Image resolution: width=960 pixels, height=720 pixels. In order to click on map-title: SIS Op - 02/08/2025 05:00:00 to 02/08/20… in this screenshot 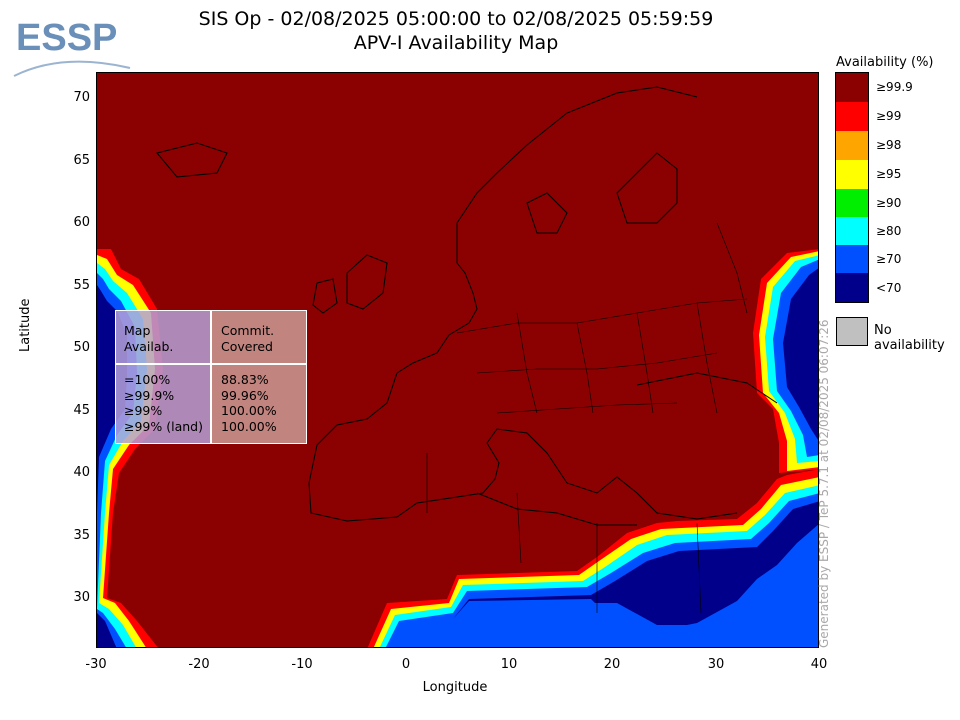, I will do `click(456, 19)`.